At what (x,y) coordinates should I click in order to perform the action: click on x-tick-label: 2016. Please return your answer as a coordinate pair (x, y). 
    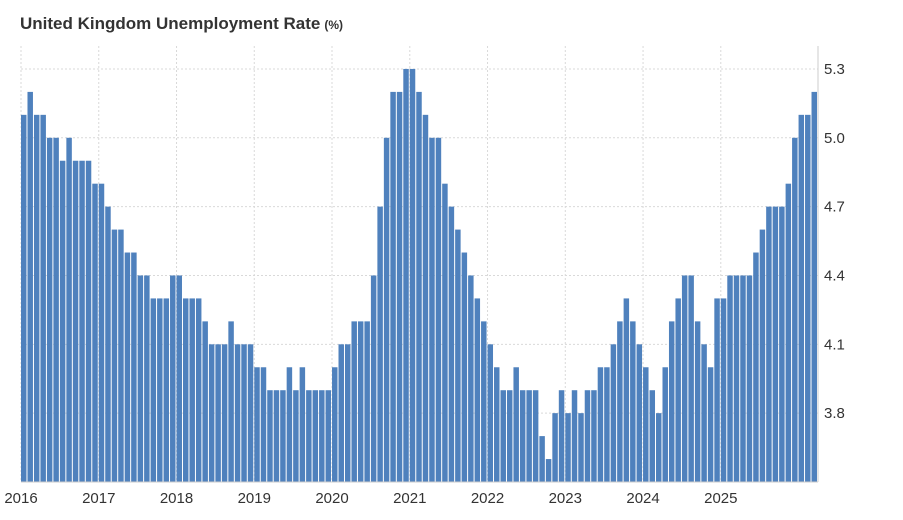
    Looking at the image, I should click on (20, 498).